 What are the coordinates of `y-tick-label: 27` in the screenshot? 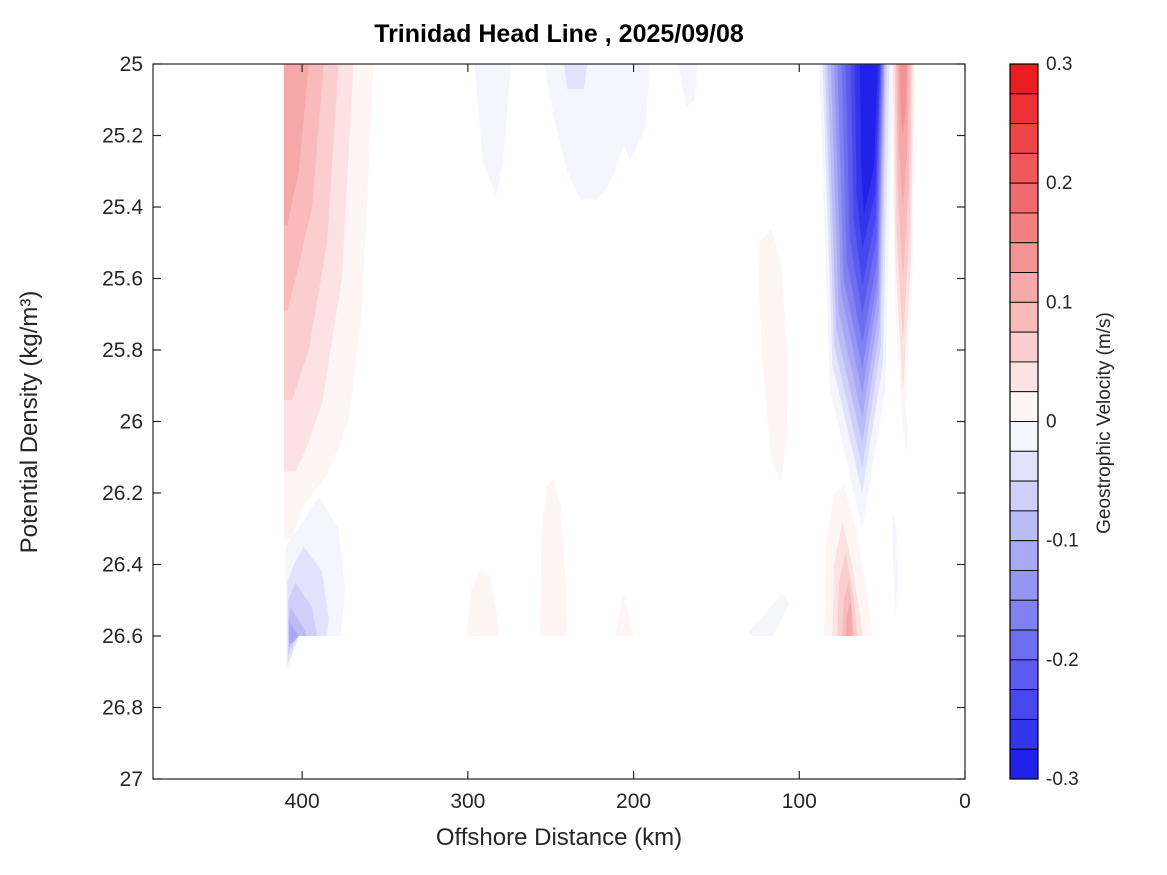 It's located at (131, 779).